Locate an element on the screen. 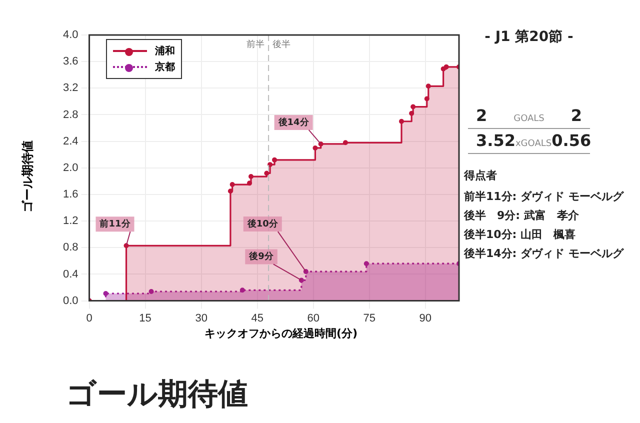 This screenshot has height=423, width=640. y-tick-label: 3.2 is located at coordinates (70, 88).